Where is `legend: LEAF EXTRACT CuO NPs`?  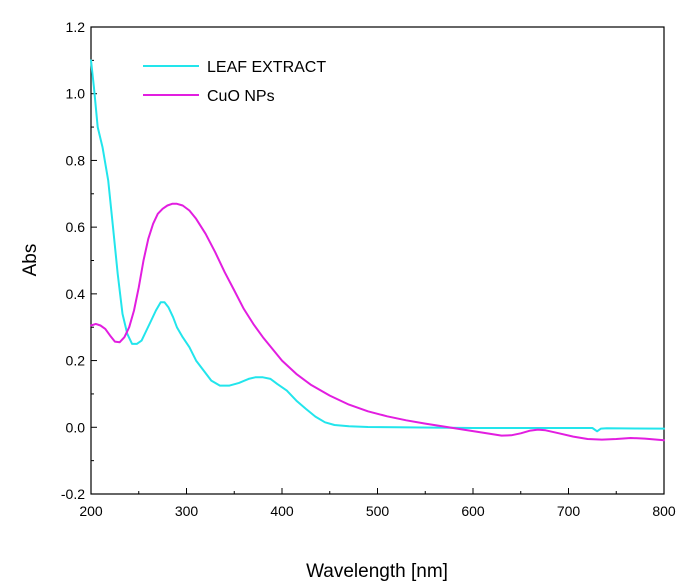
legend: LEAF EXTRACT CuO NPs is located at coordinates (234, 82).